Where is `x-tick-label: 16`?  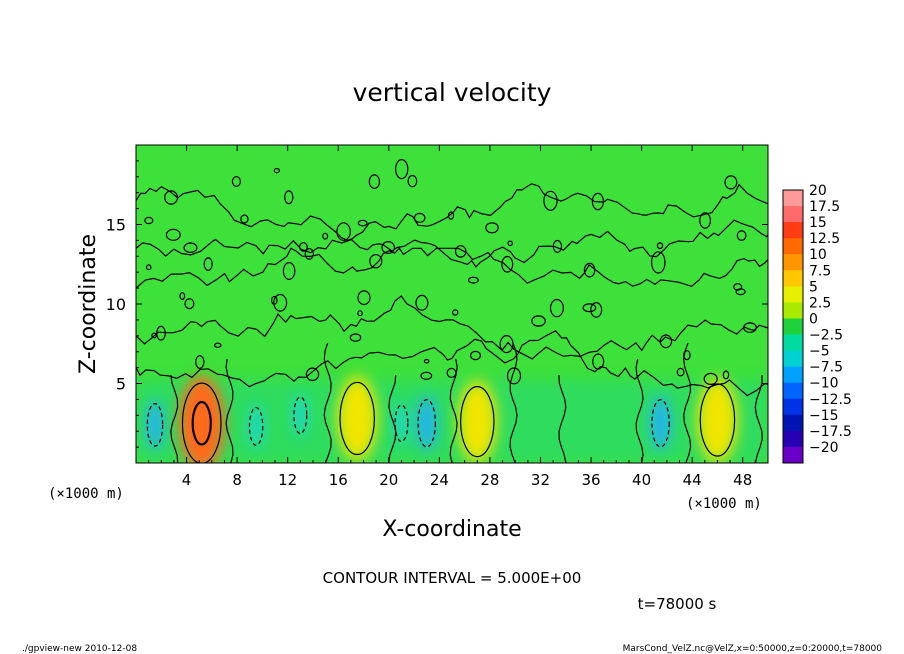 x-tick-label: 16 is located at coordinates (338, 480).